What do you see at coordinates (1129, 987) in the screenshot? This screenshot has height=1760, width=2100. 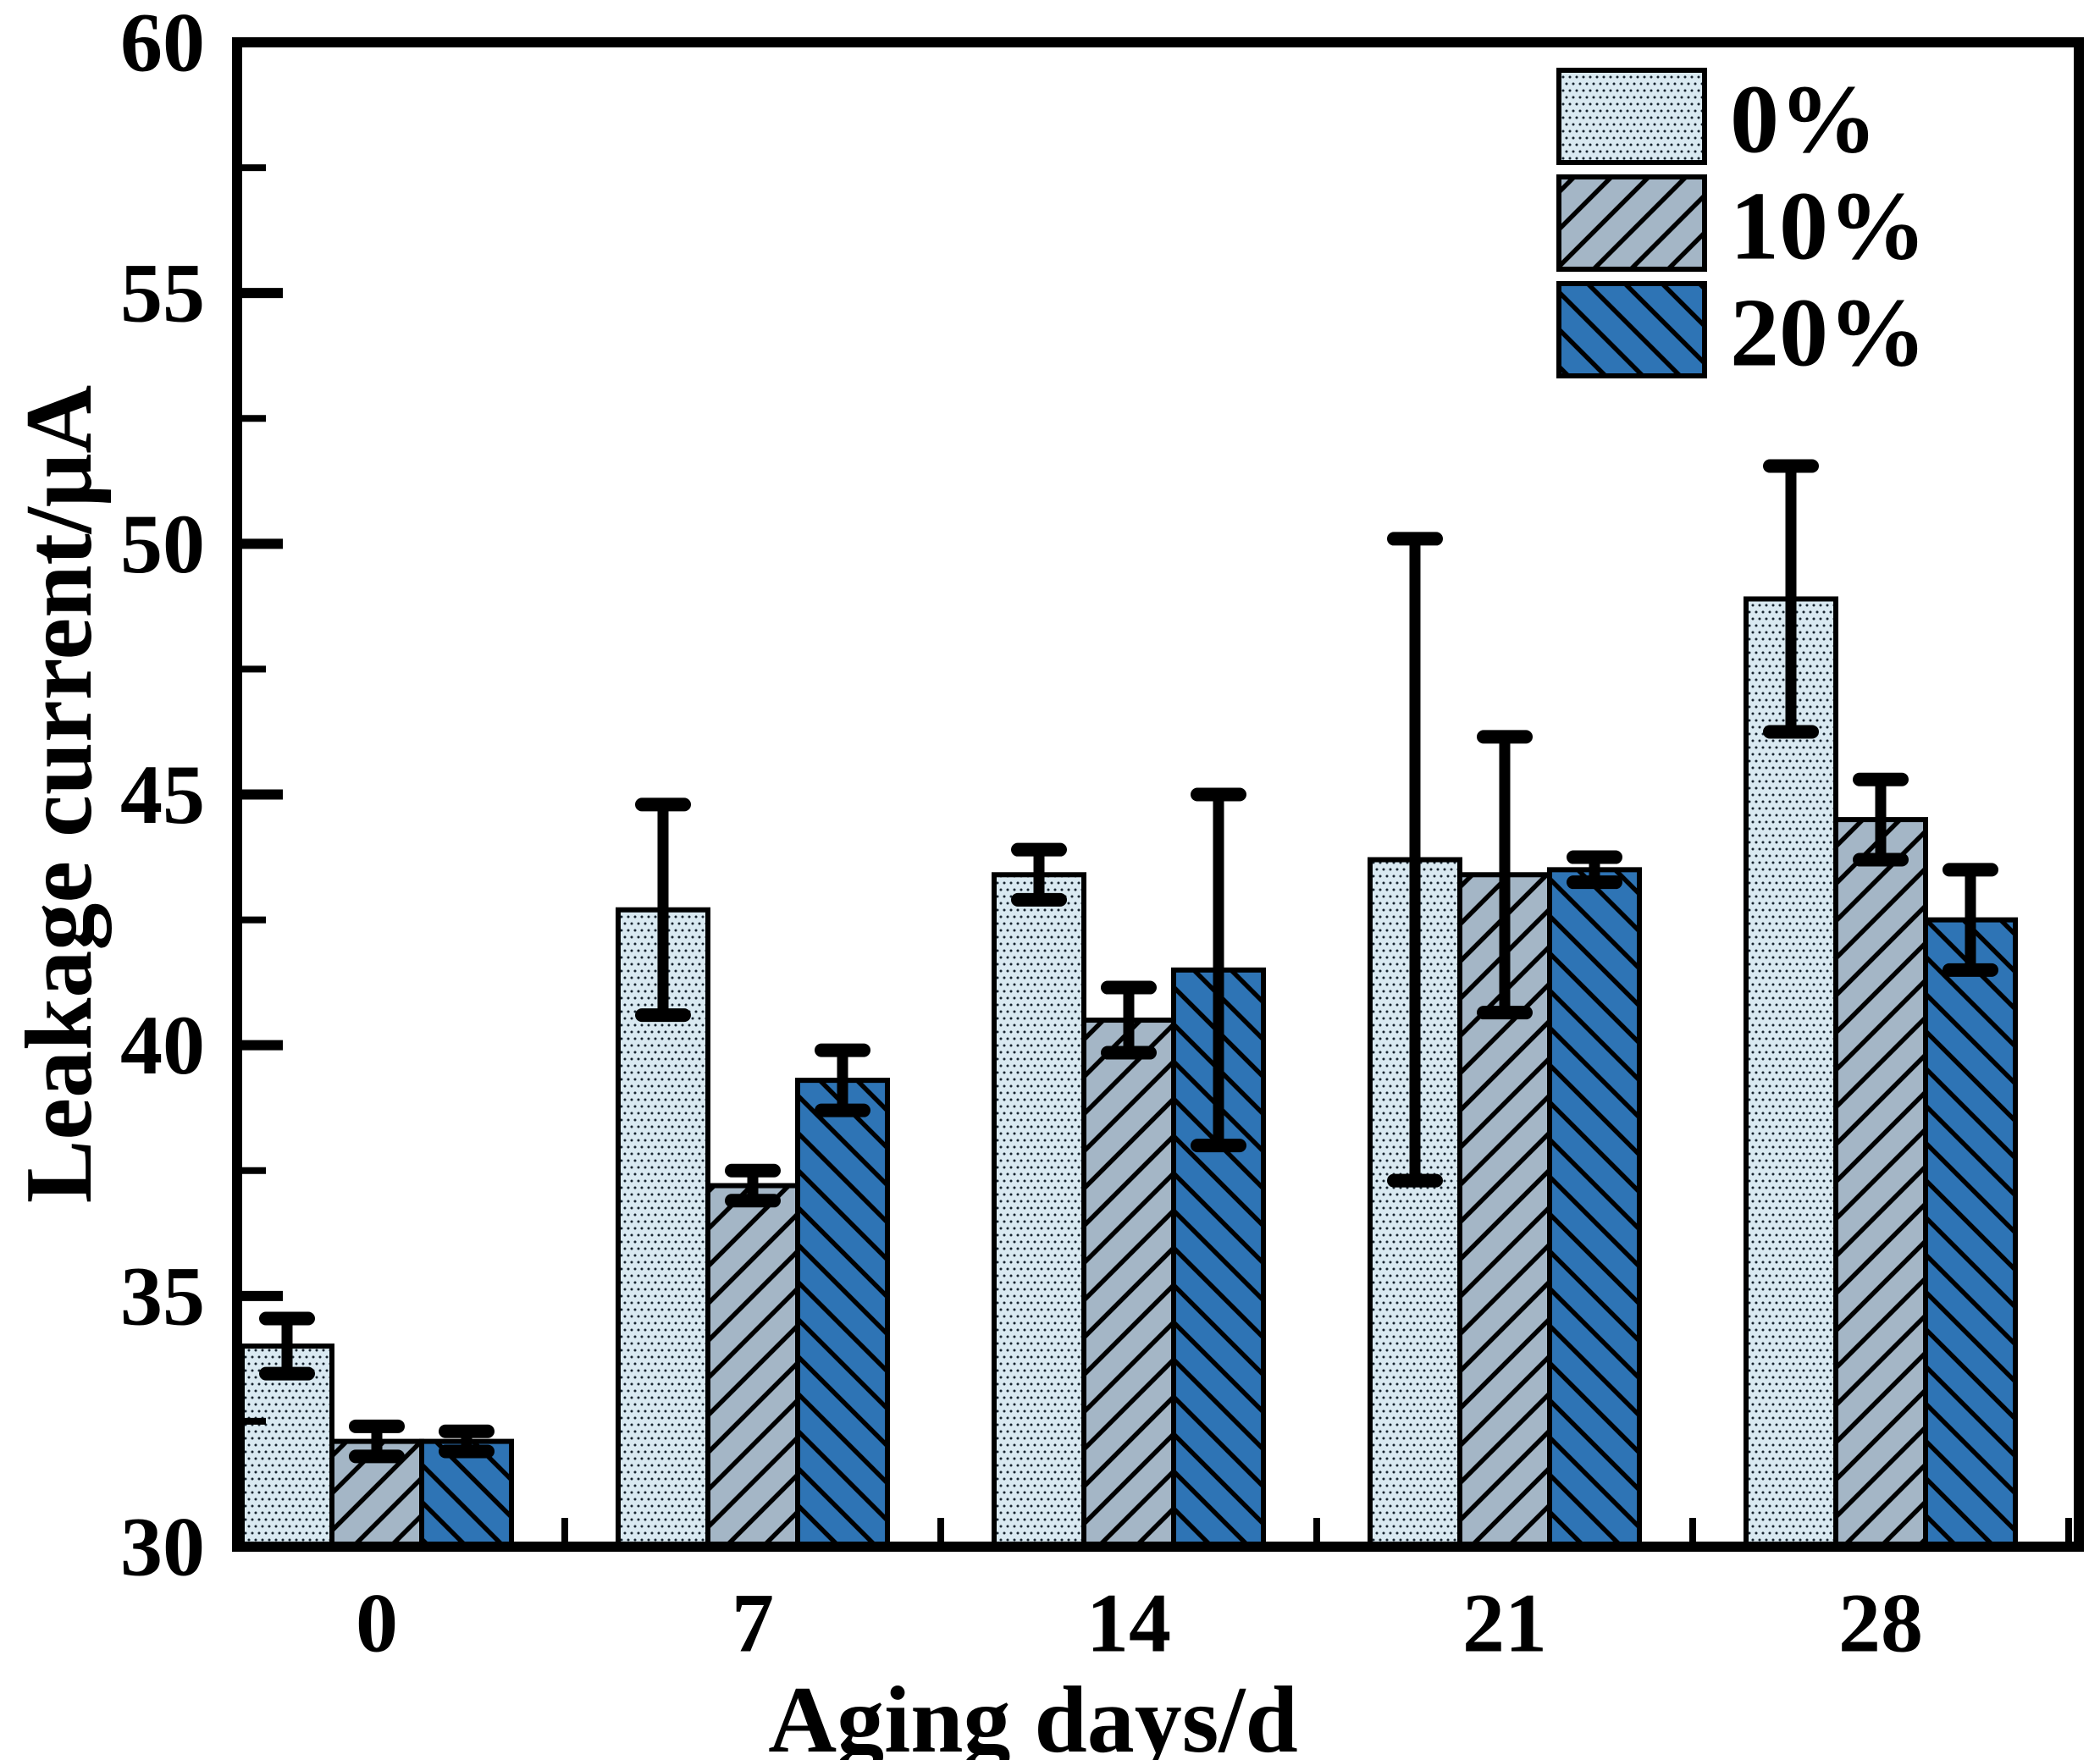 I see `error-cap-high-10%-day14` at bounding box center [1129, 987].